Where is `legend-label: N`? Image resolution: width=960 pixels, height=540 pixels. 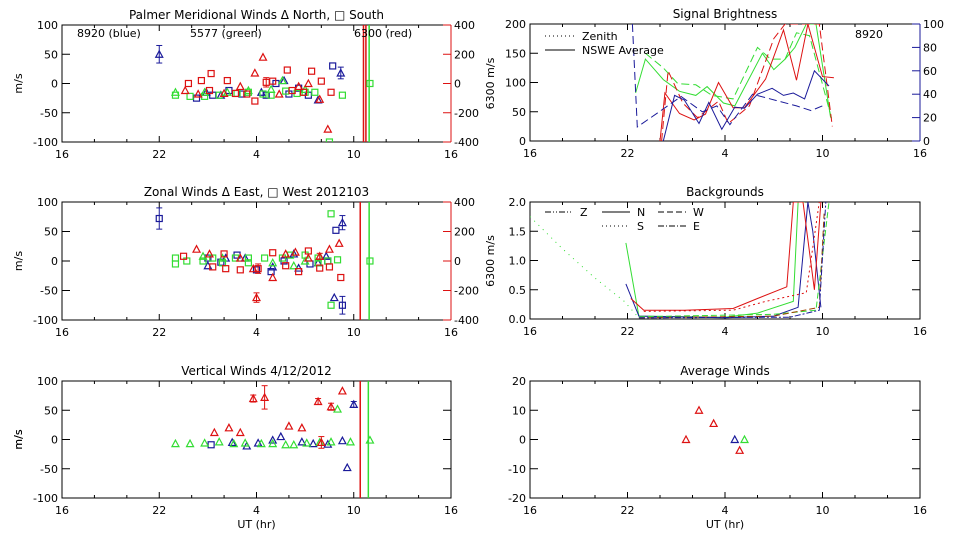 legend-label: N is located at coordinates (641, 212).